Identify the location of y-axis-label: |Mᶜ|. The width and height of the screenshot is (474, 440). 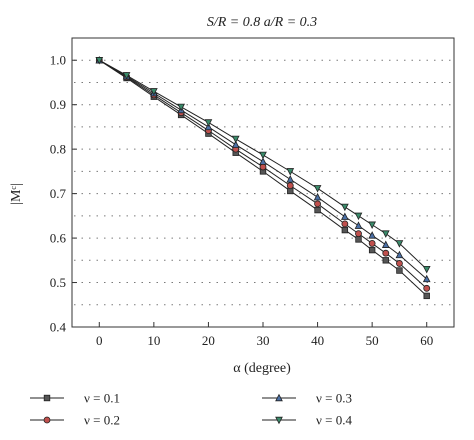
(16, 194).